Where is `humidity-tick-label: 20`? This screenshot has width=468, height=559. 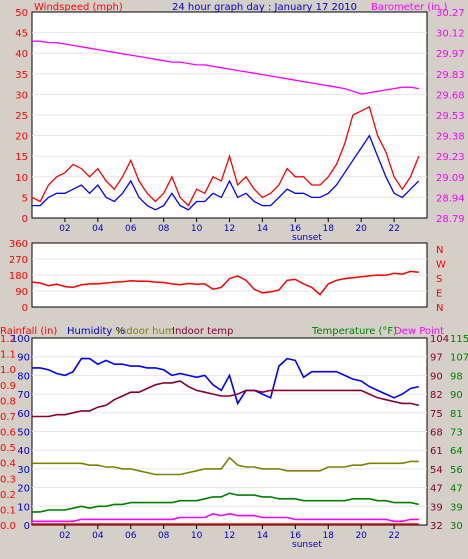
humidity-tick-label: 20 is located at coordinates (23, 489).